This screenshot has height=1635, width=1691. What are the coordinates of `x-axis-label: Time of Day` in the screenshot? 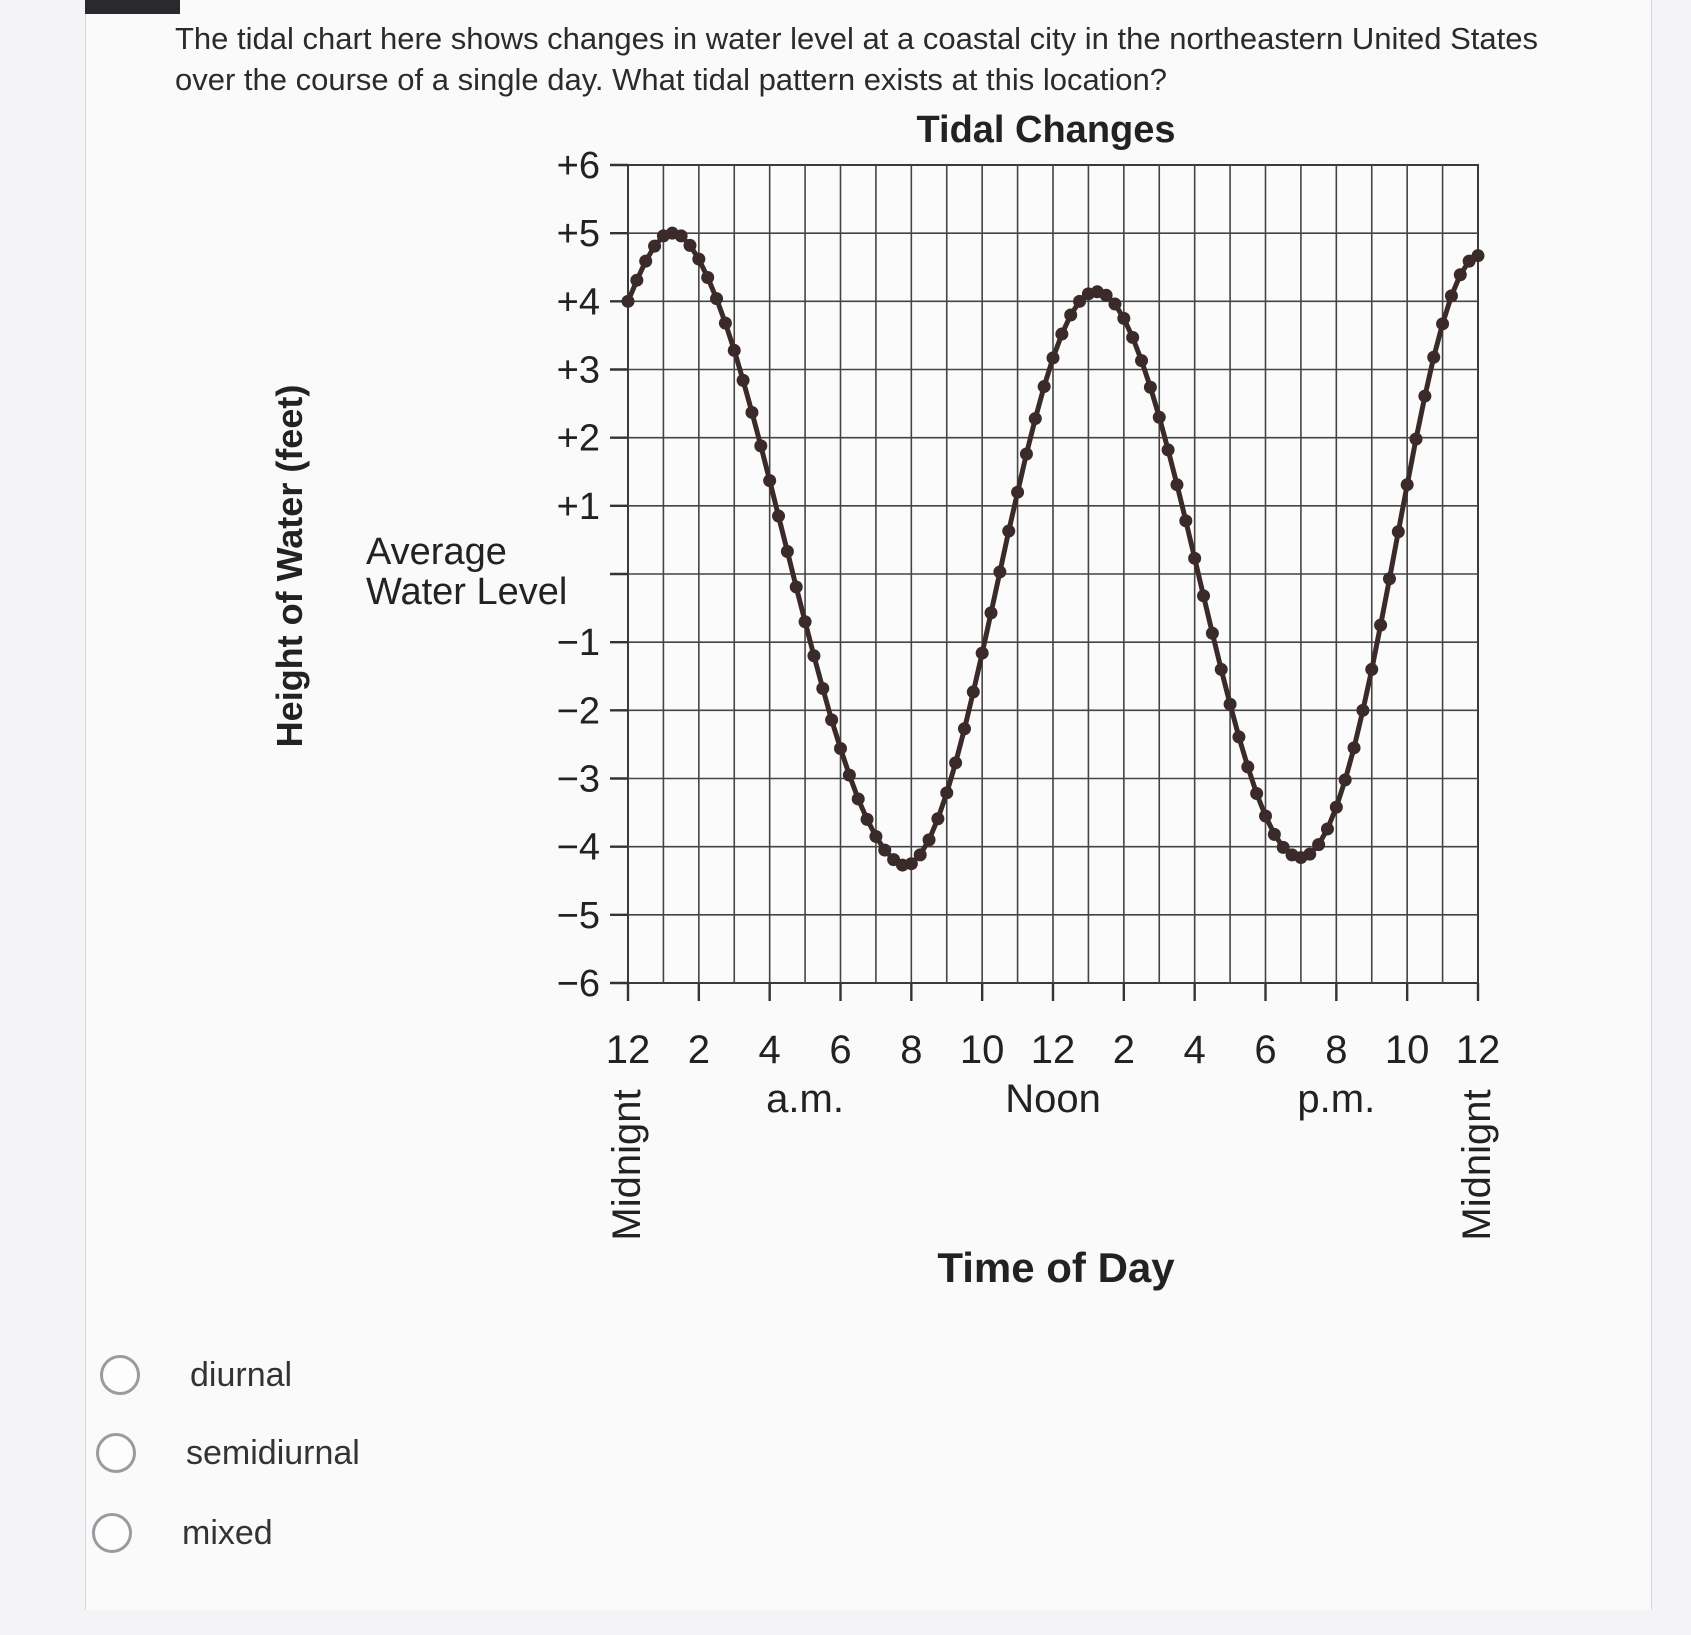 It's located at (1056, 1267).